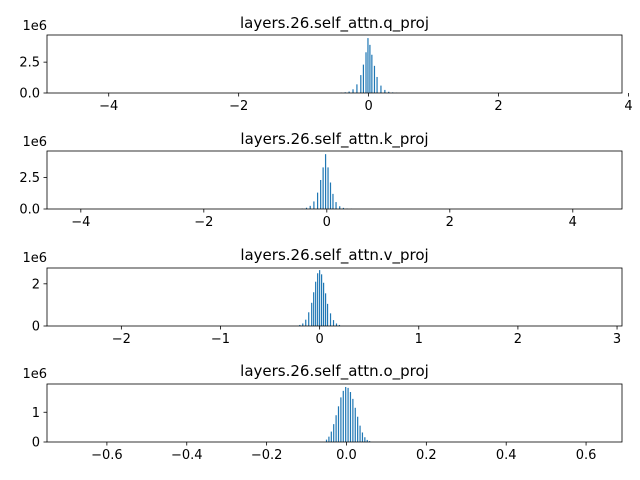 The height and width of the screenshot is (480, 640). I want to click on subplot-title: layers.26.self_attn.q_proj, so click(334, 23).